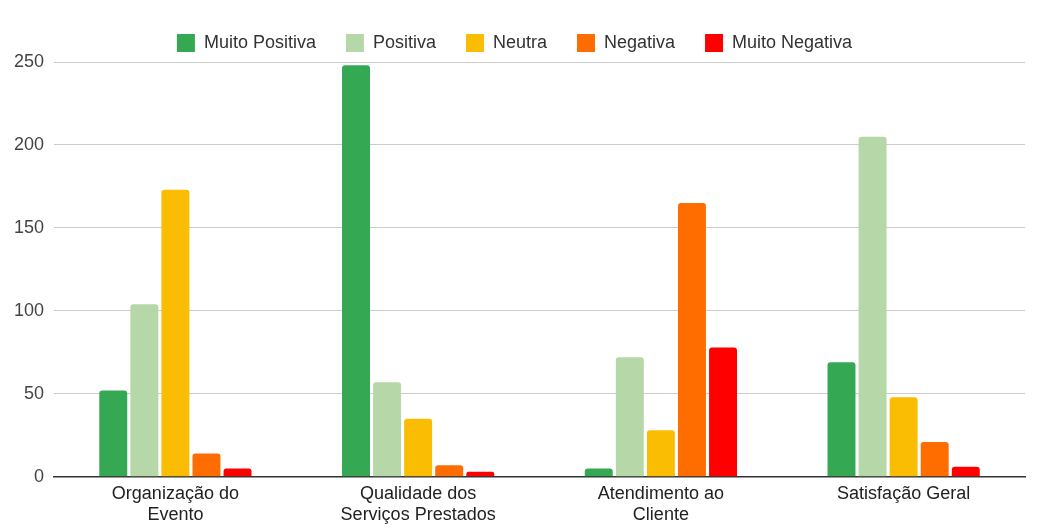 This screenshot has height=532, width=1039. I want to click on y-tick-label: 50, so click(34, 392).